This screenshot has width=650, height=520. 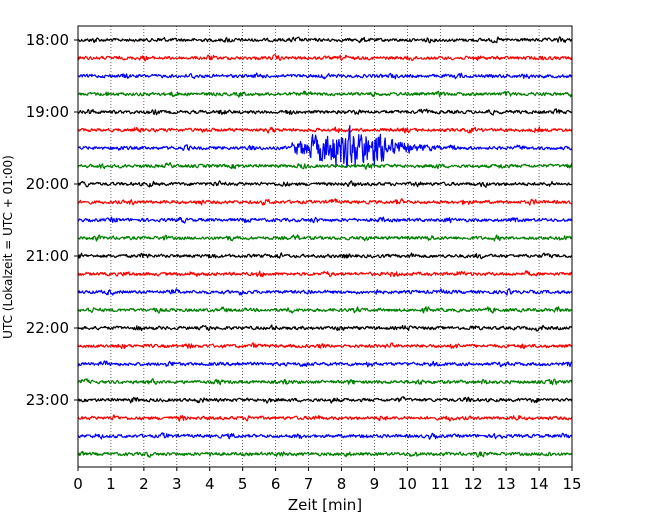 I want to click on x-tick-label-3: 3, so click(x=177, y=484).